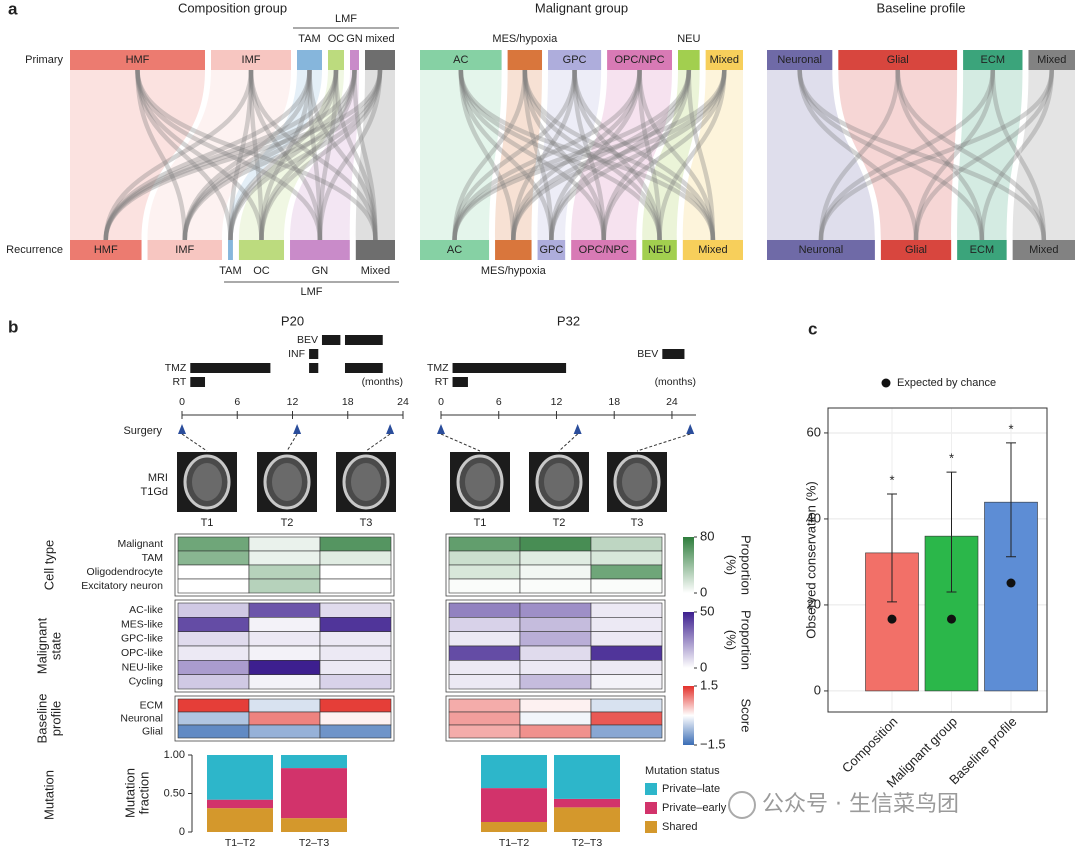 The height and width of the screenshot is (850, 1080). Describe the element at coordinates (691, 789) in the screenshot. I see `legend-label: Private–late` at that location.